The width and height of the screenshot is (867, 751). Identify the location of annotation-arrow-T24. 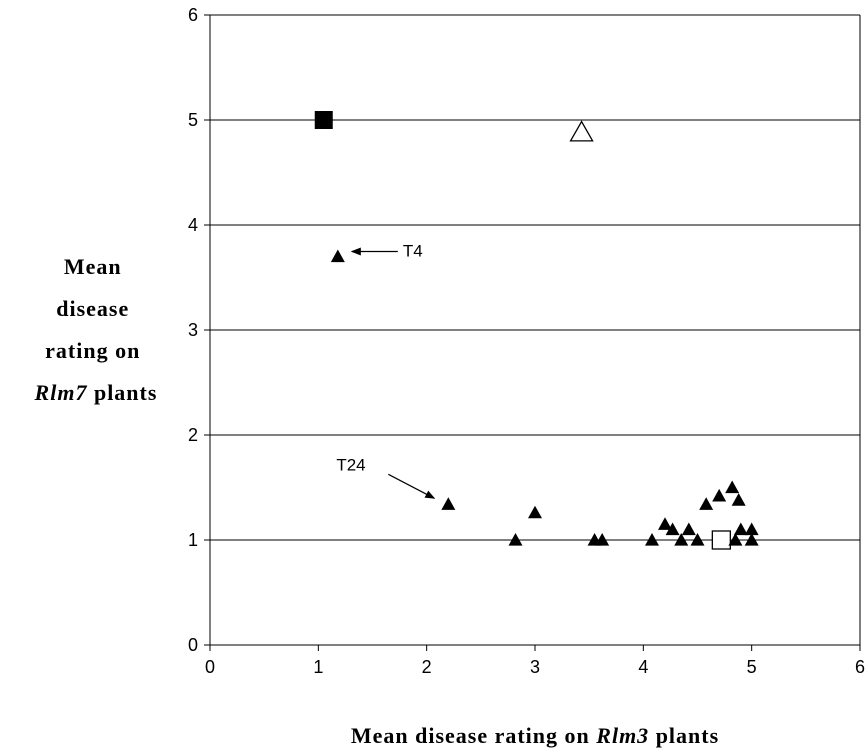
(412, 486).